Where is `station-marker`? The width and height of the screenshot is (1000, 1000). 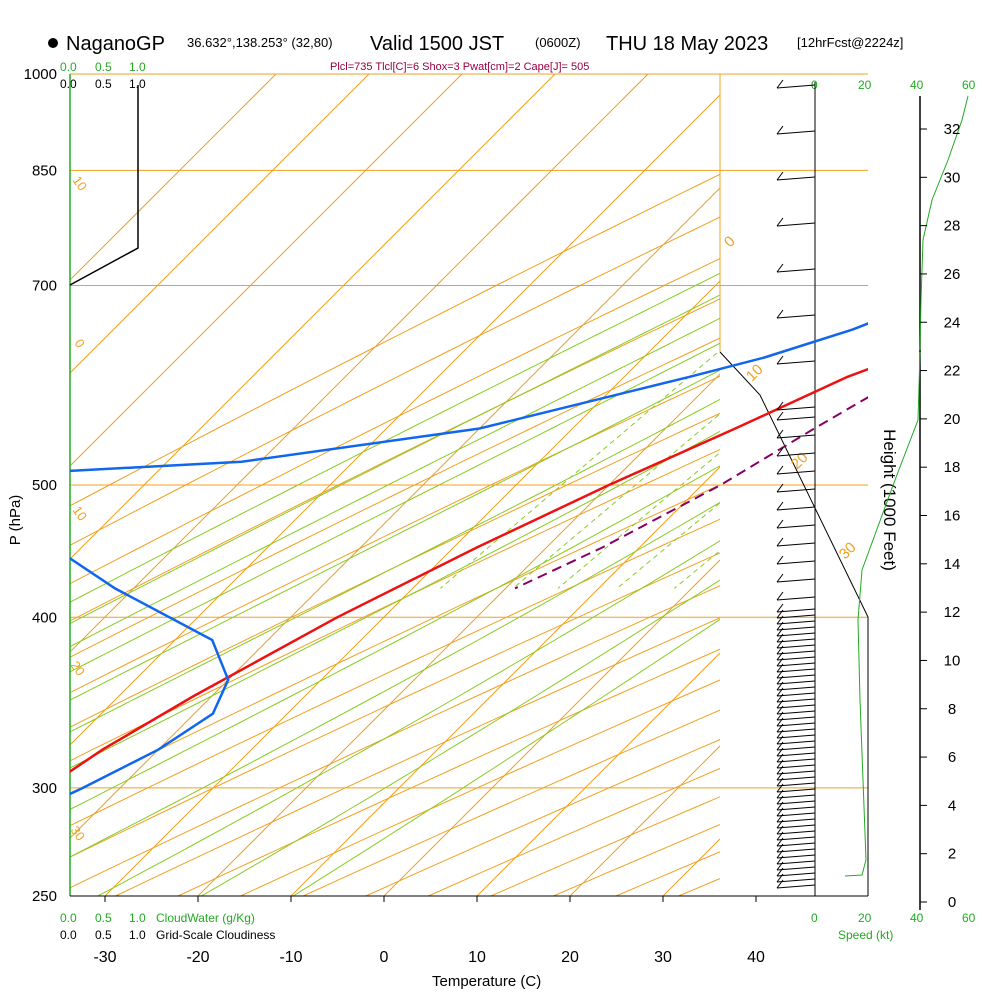
station-marker is located at coordinates (53, 43).